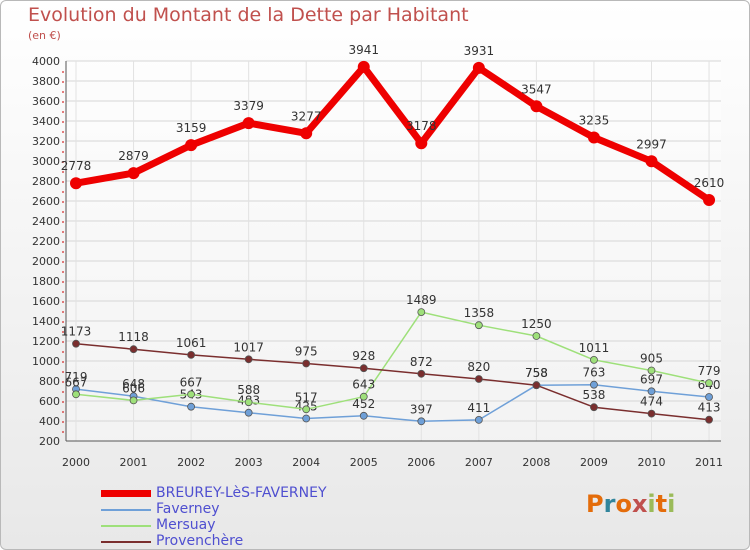 This screenshot has height=550, width=750. Describe the element at coordinates (46, 201) in the screenshot. I see `y-tick-label: 2600` at that location.